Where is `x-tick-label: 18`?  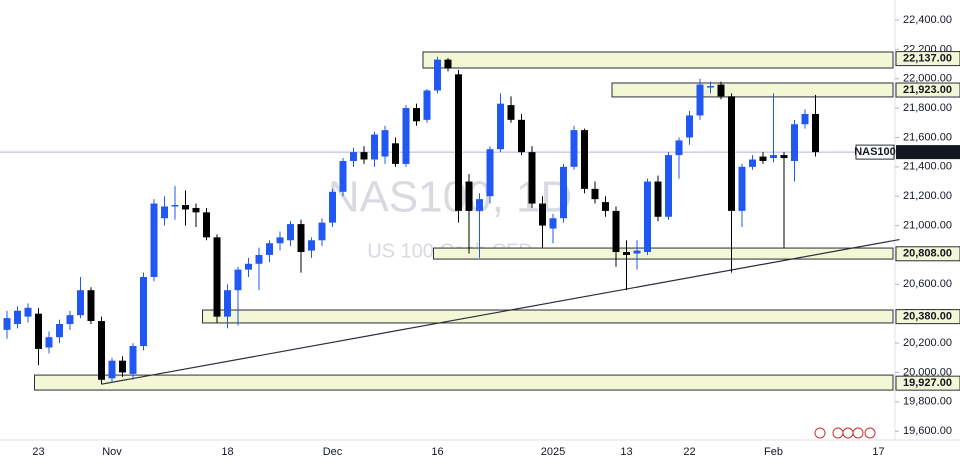
x-tick-label: 18 is located at coordinates (227, 452).